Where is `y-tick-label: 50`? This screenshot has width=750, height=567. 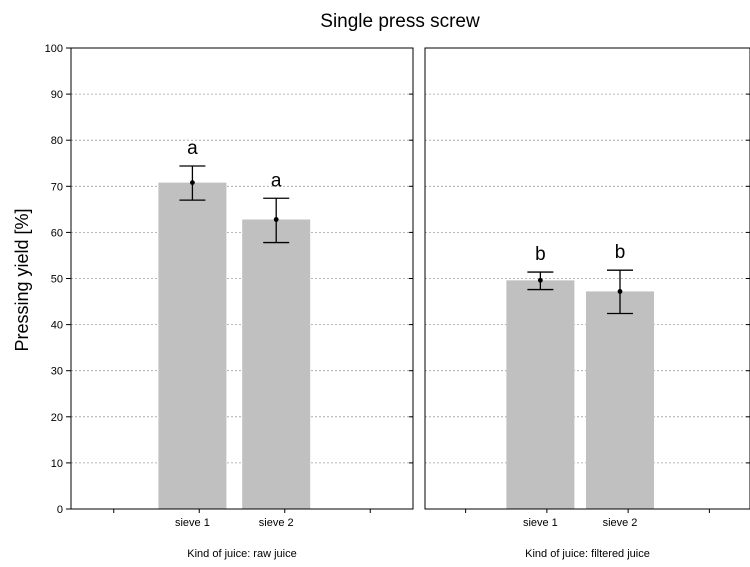 y-tick-label: 50 is located at coordinates (57, 280).